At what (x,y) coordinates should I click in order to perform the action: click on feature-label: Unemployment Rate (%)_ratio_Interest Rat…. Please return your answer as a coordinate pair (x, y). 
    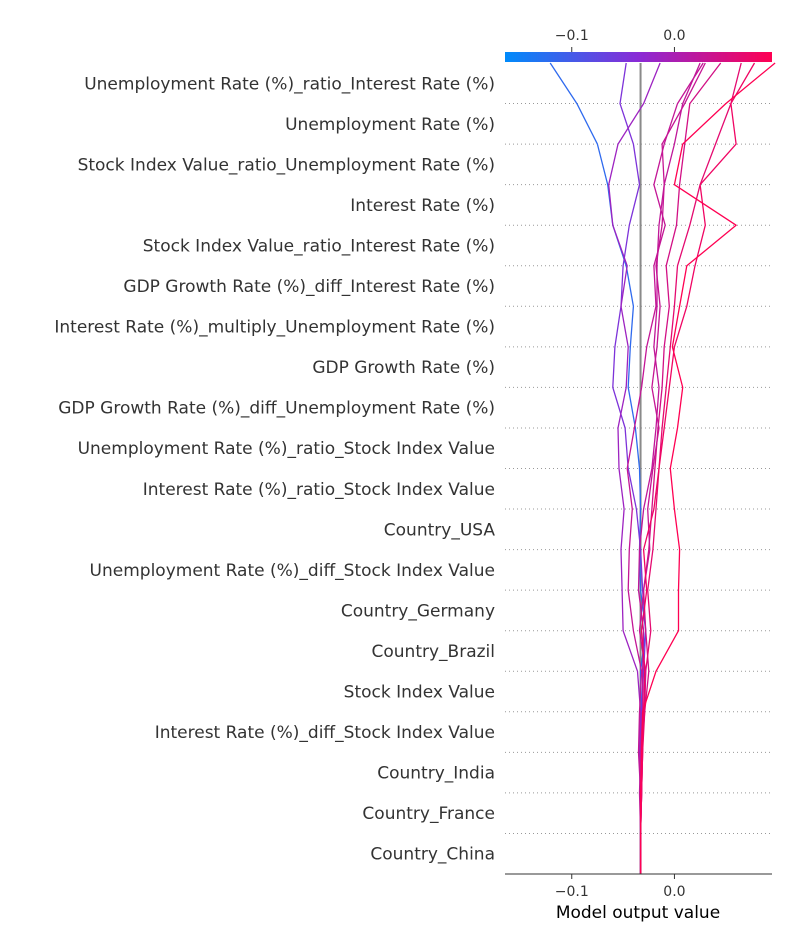
    Looking at the image, I should click on (289, 84).